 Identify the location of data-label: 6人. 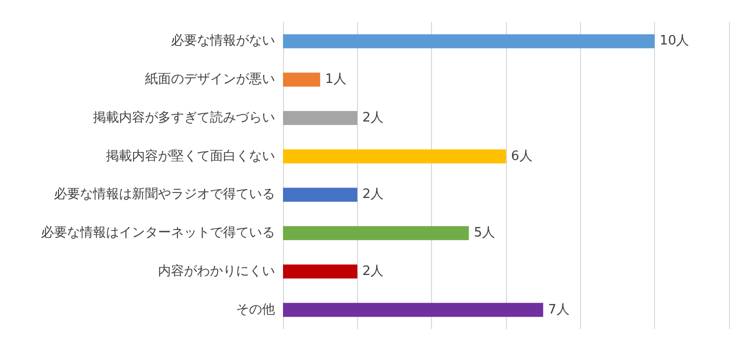
(521, 156).